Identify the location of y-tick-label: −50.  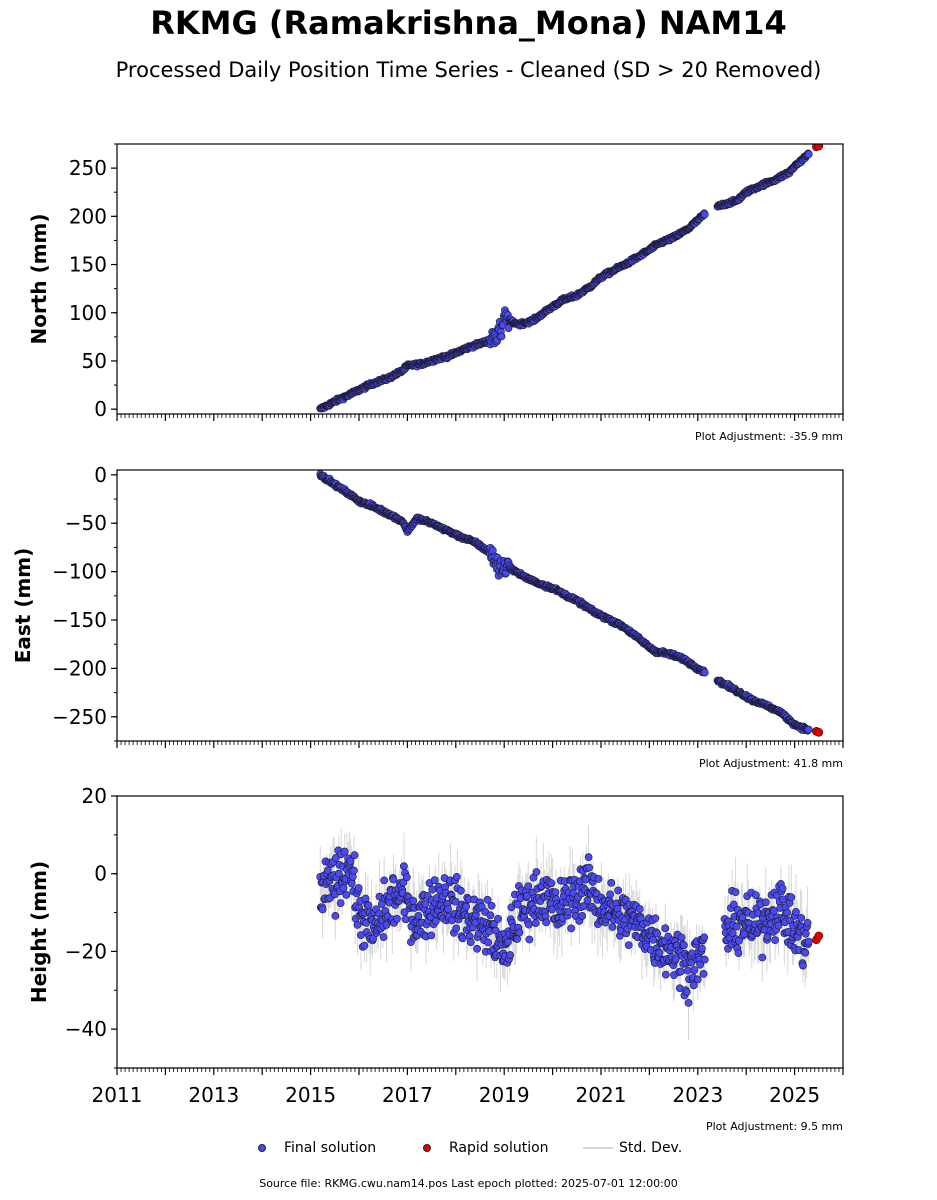
(86, 523).